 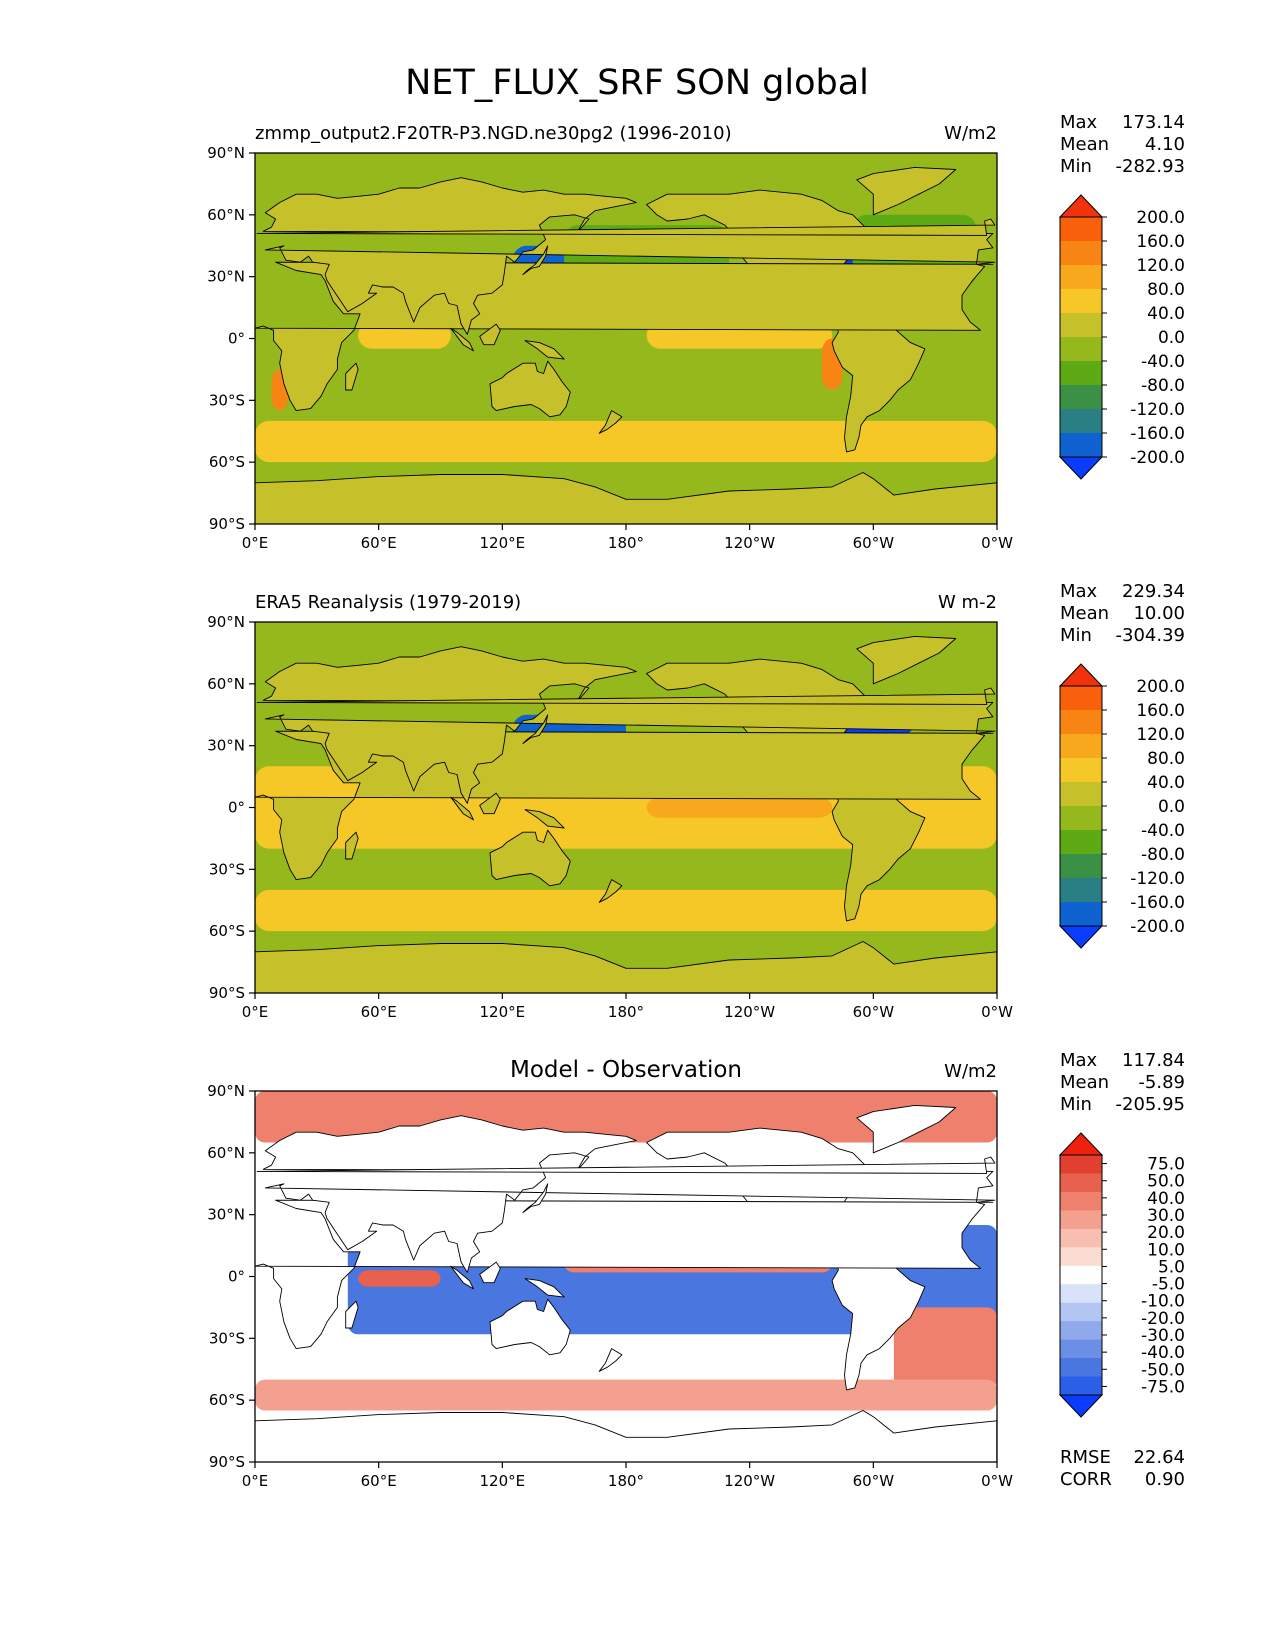 I want to click on coastline-south-america, so click(x=878, y=853).